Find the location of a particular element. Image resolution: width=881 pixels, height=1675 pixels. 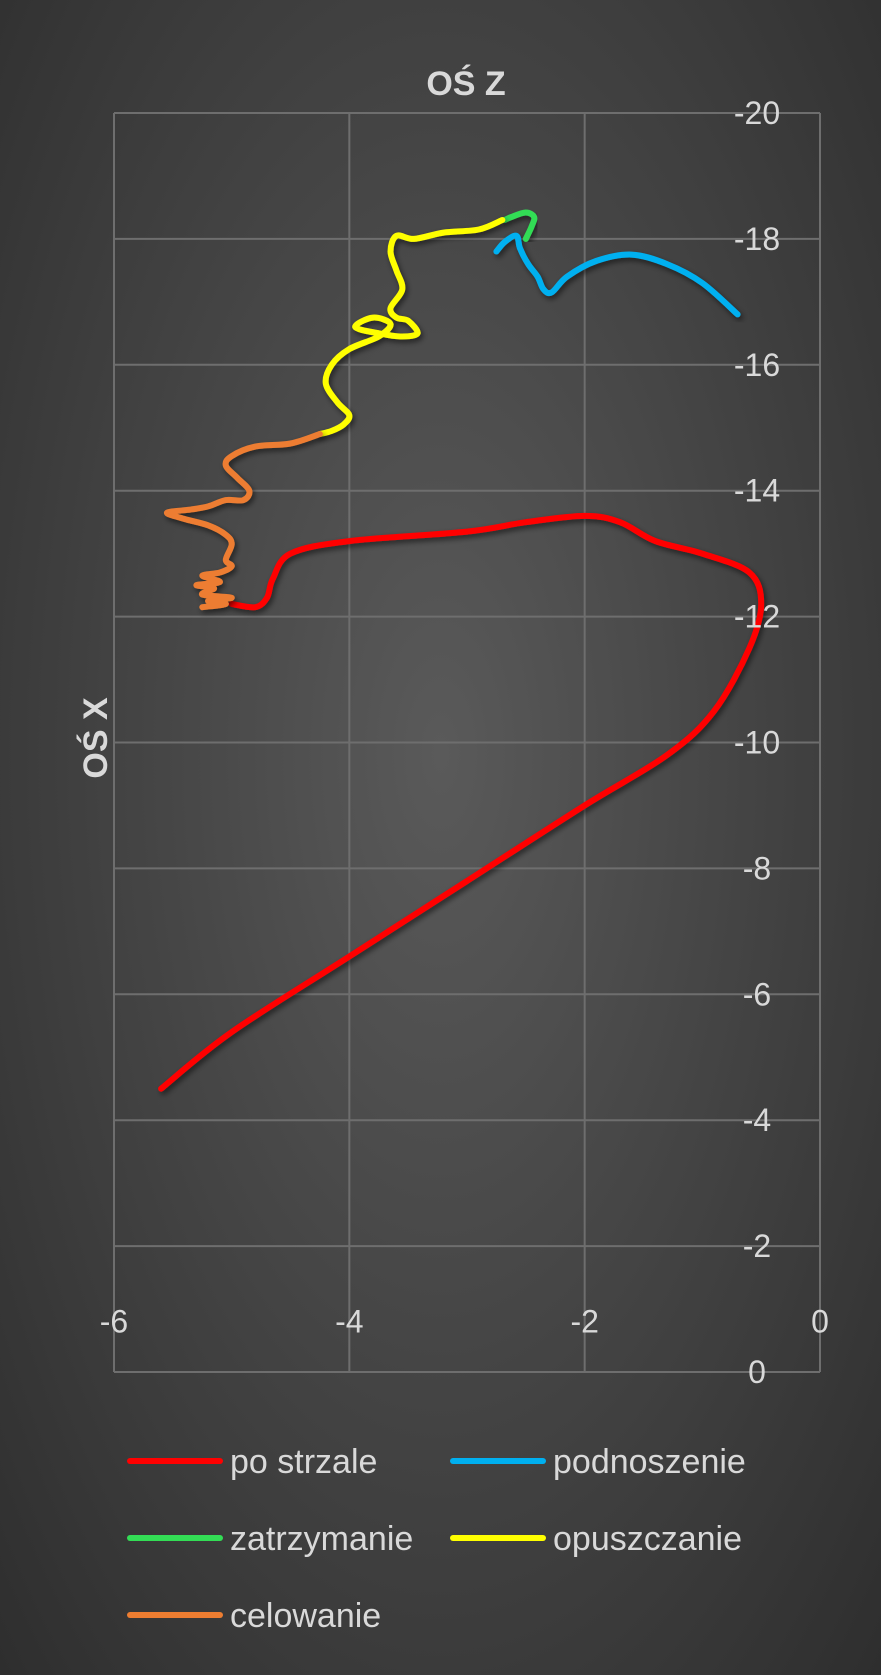

series-line-zatrzymanie is located at coordinates (519, 225).